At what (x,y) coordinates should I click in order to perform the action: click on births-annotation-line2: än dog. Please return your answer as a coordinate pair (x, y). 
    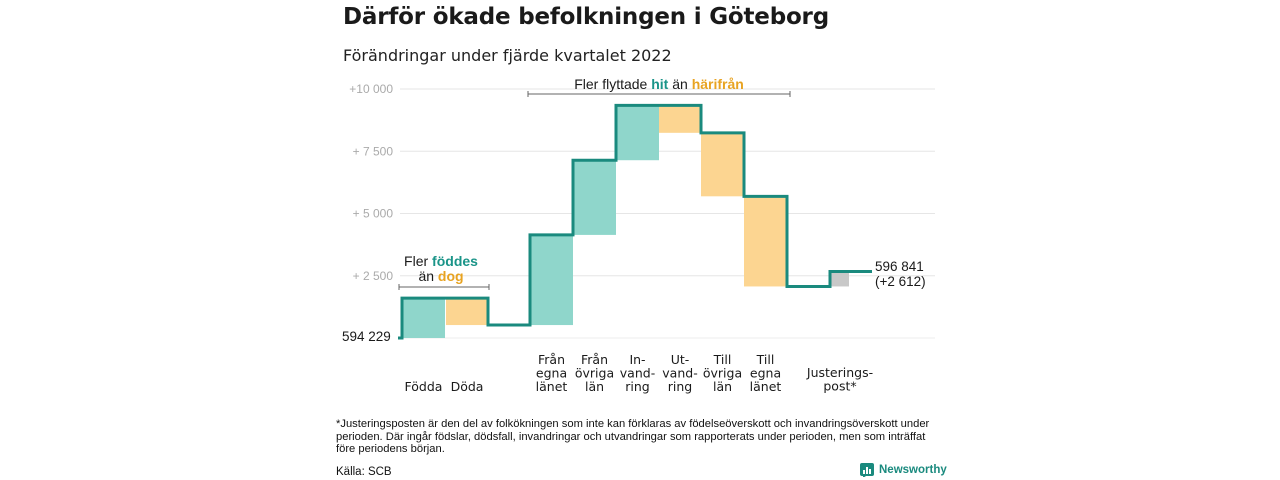
    Looking at the image, I should click on (440, 276).